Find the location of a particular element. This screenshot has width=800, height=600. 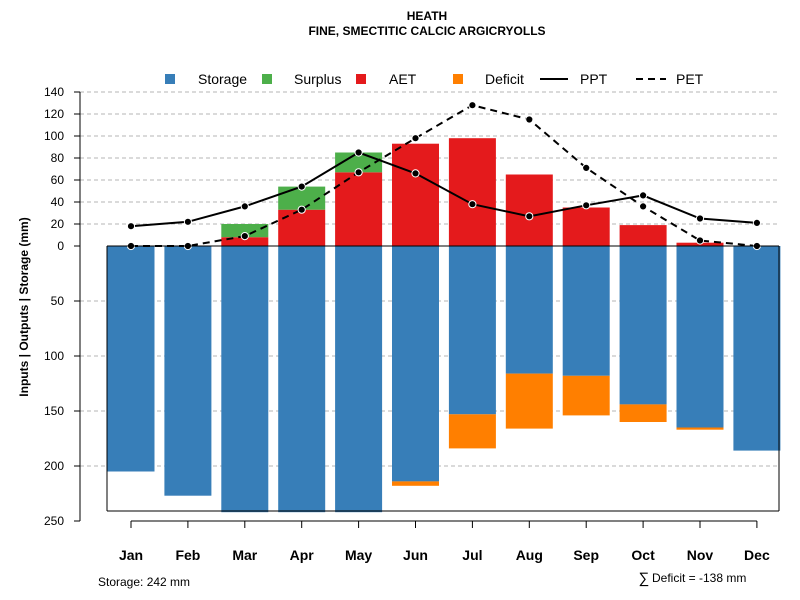

storage-bar-apr is located at coordinates (302, 379).